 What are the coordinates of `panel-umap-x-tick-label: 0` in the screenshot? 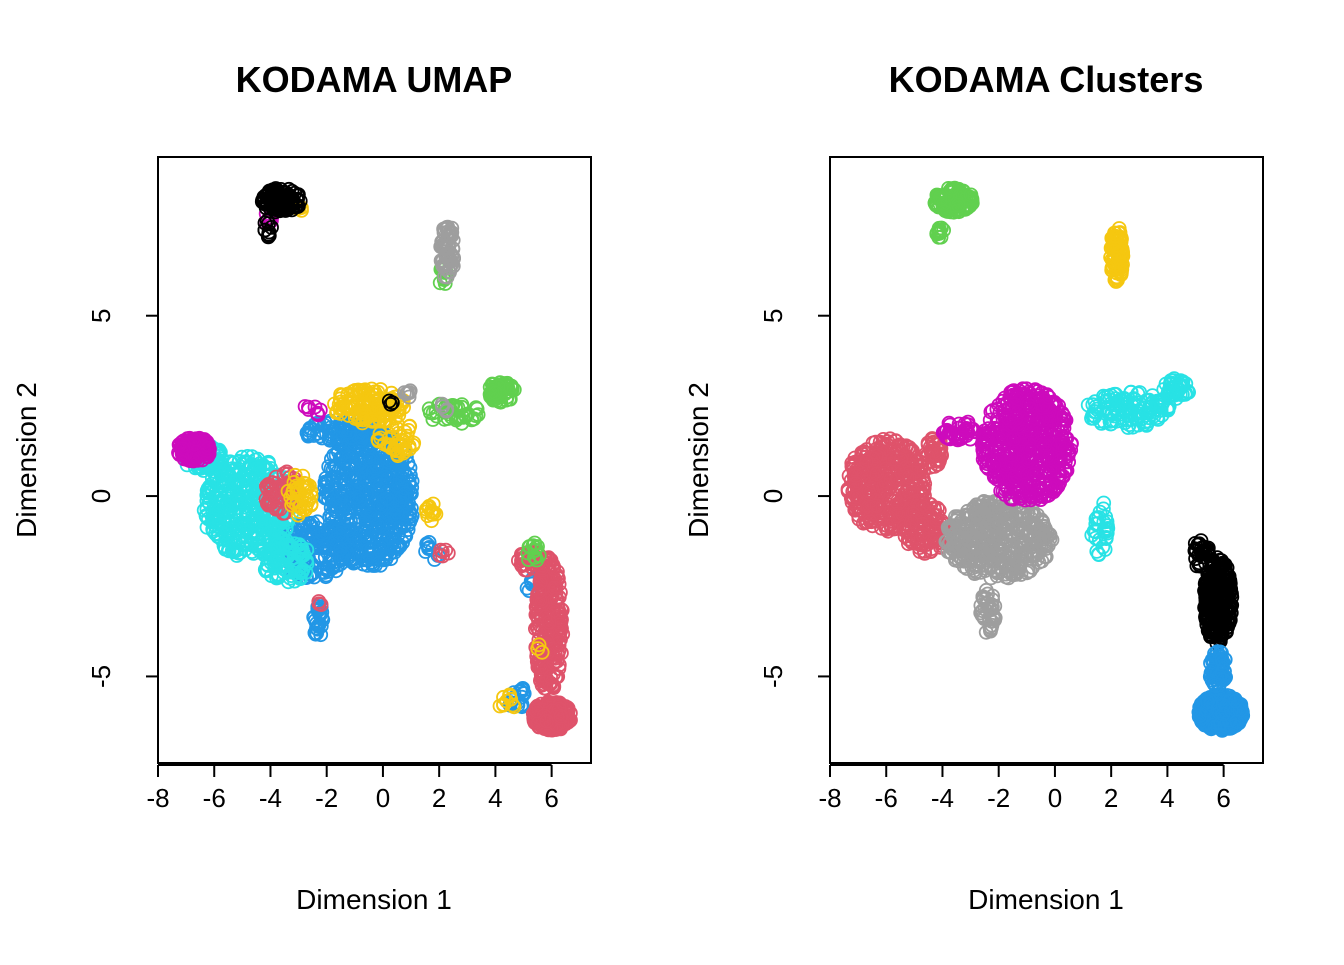 It's located at (383, 798).